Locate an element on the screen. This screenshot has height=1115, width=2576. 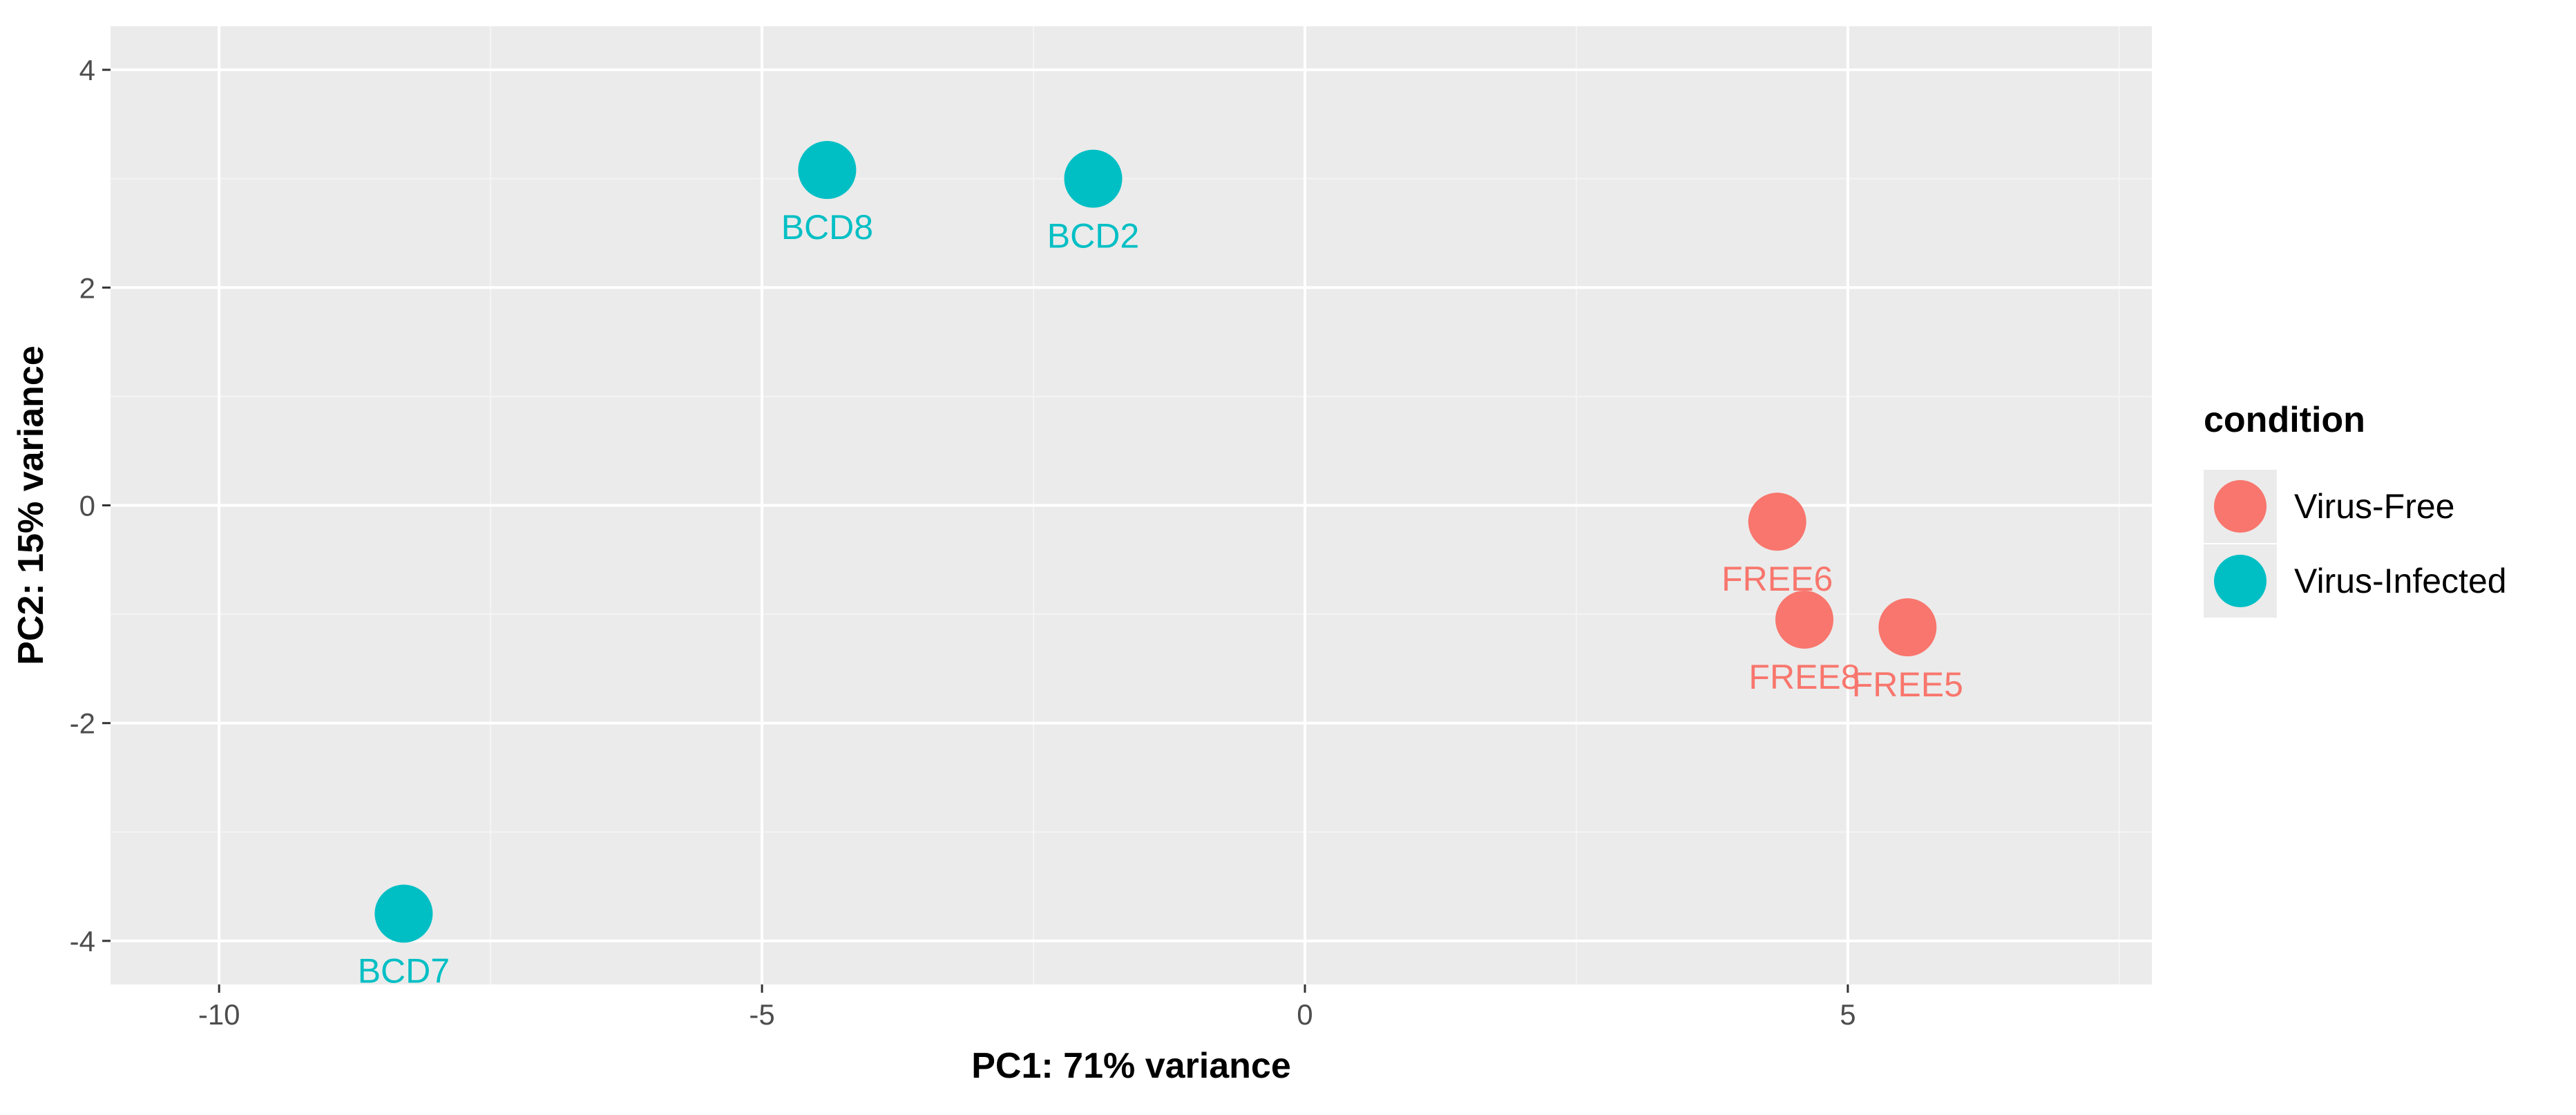
data-point-free6 is located at coordinates (1777, 522).